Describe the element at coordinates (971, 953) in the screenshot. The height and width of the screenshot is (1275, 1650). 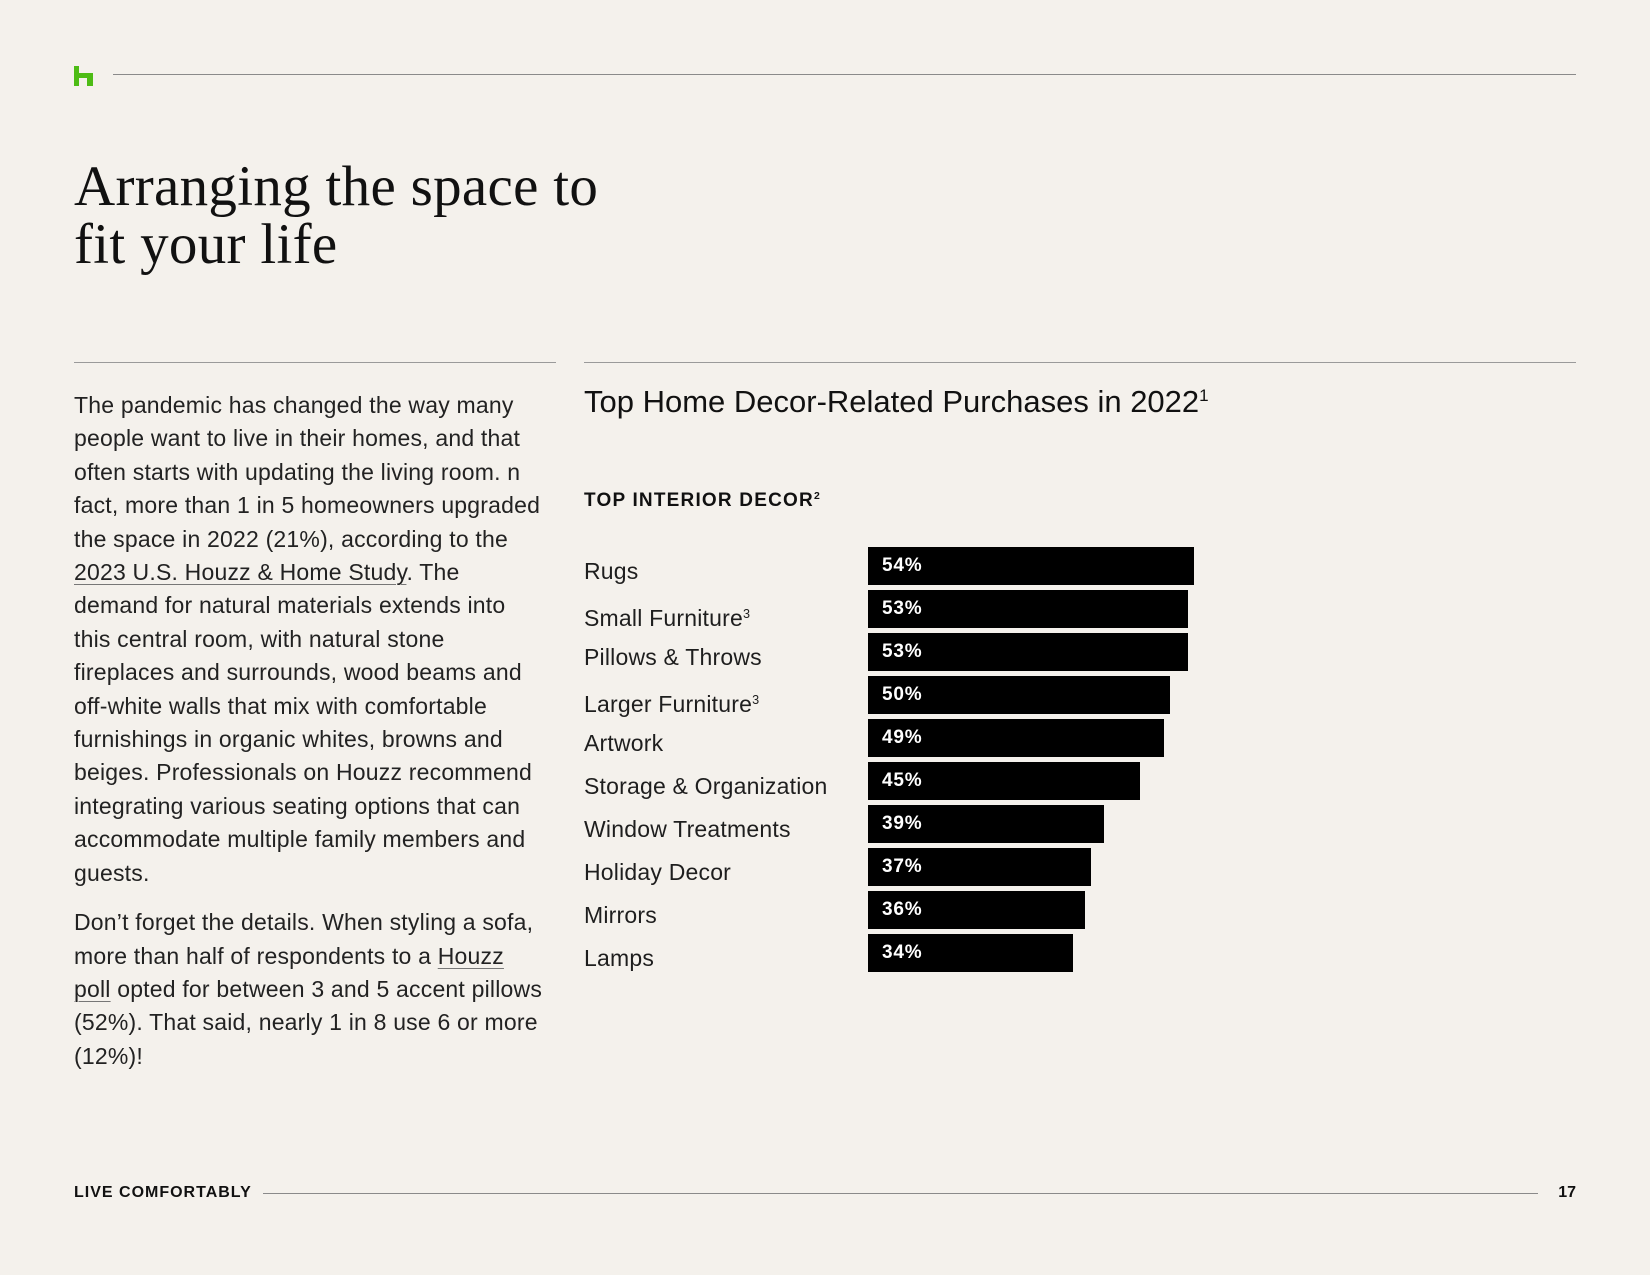
I see `bar: 34%` at that location.